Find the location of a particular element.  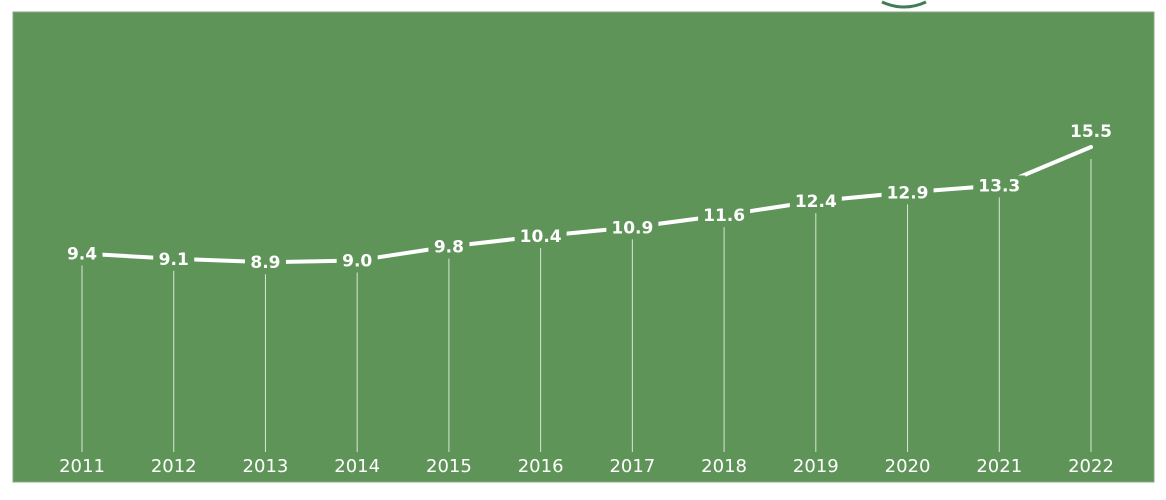

data-label-2015: 9.8 is located at coordinates (449, 247).